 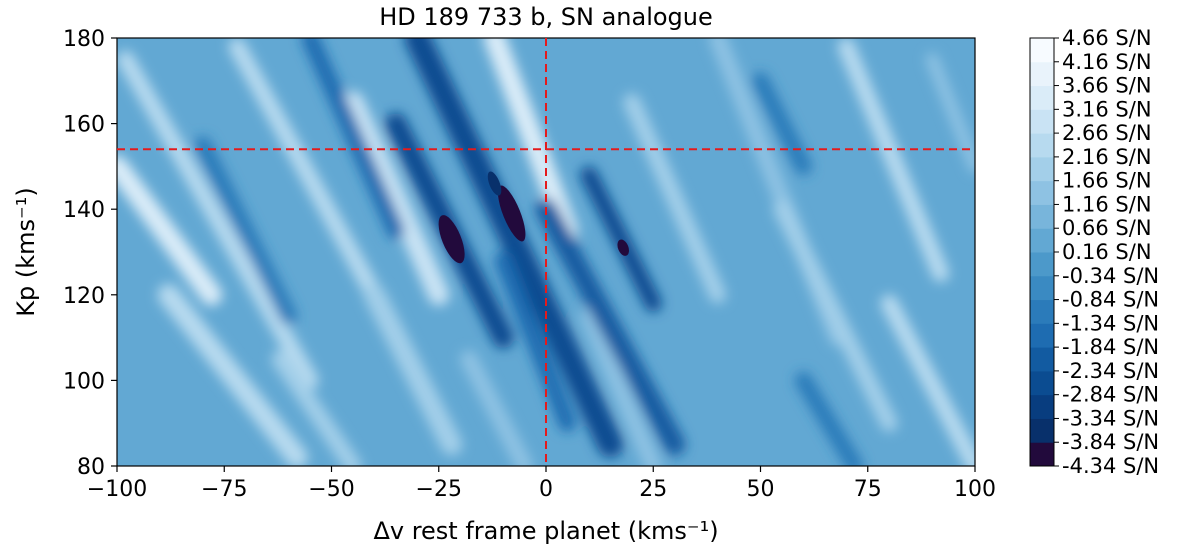 I want to click on x-tick-label-2: −50, so click(x=331, y=489).